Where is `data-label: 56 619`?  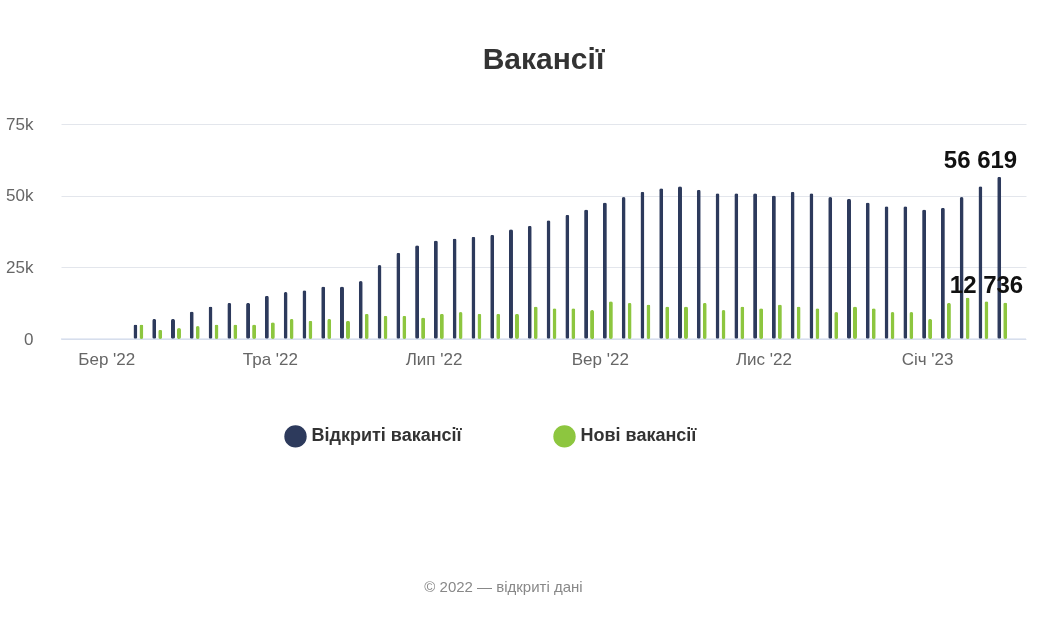
data-label: 56 619 is located at coordinates (980, 159).